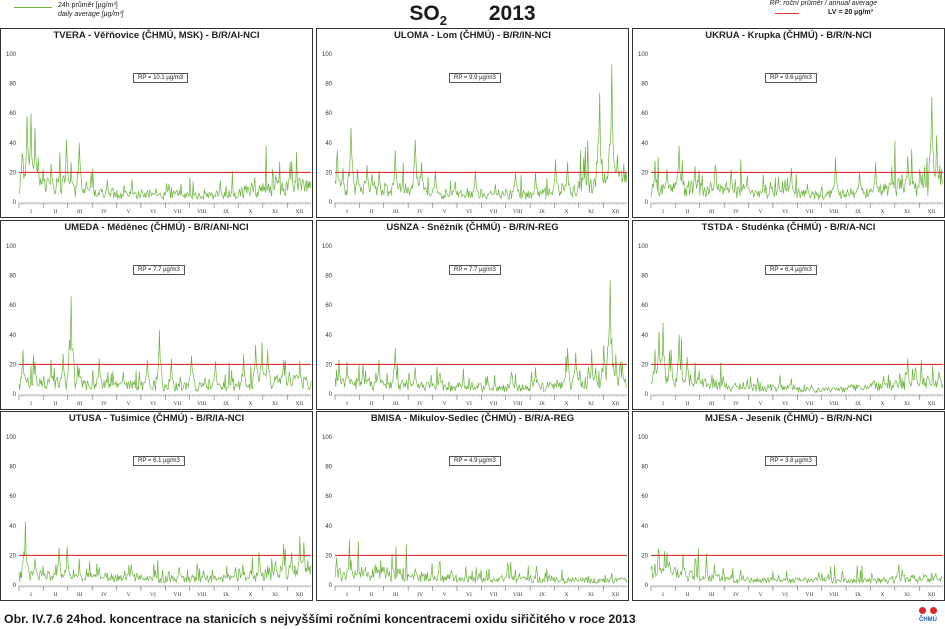 The width and height of the screenshot is (945, 629). What do you see at coordinates (788, 418) in the screenshot?
I see `station-title: MJESA - Jeseník (ČHMÚ) - B/R/N-NCI` at bounding box center [788, 418].